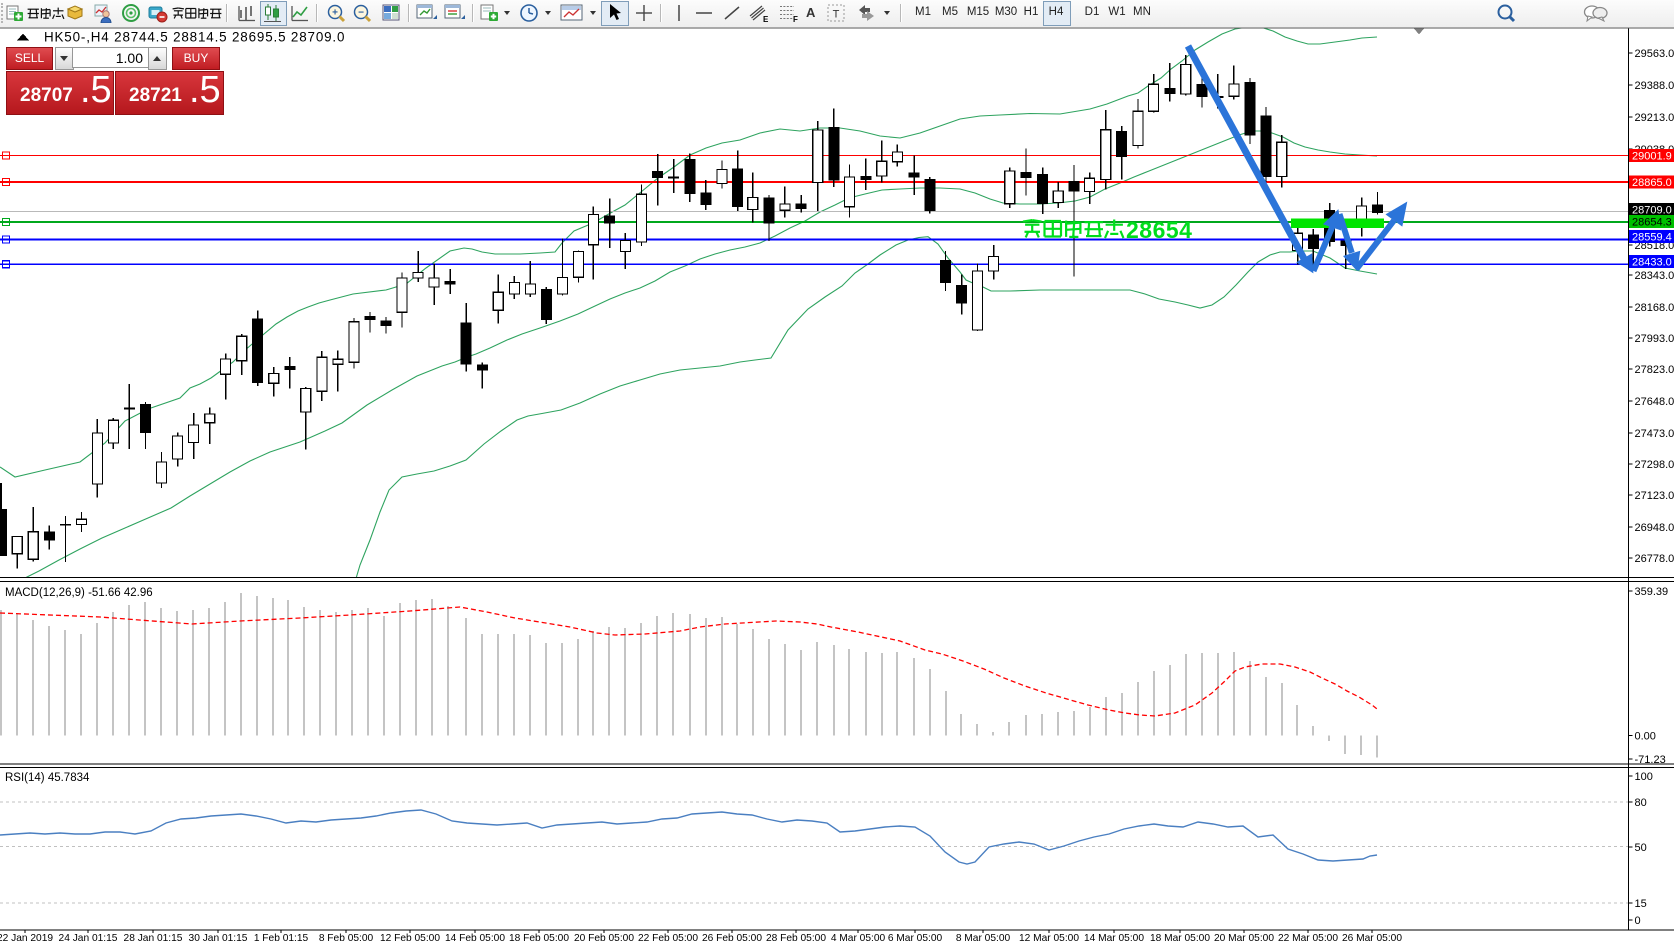 The width and height of the screenshot is (1674, 948). Describe the element at coordinates (732, 938) in the screenshot. I see `svg-text: 26 Feb 05:00` at that location.